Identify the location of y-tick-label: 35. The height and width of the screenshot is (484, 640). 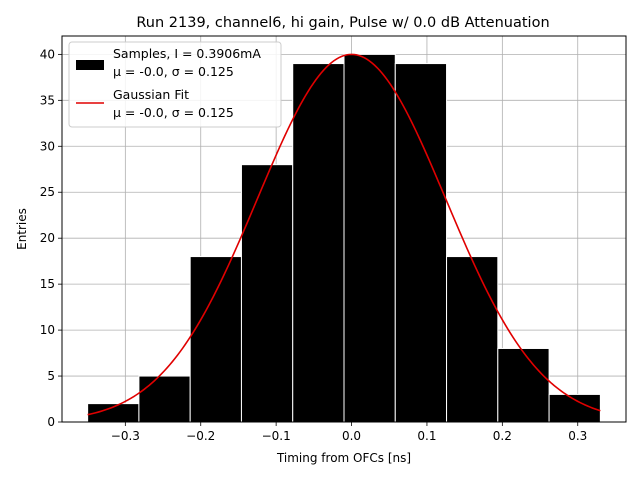
(47, 100).